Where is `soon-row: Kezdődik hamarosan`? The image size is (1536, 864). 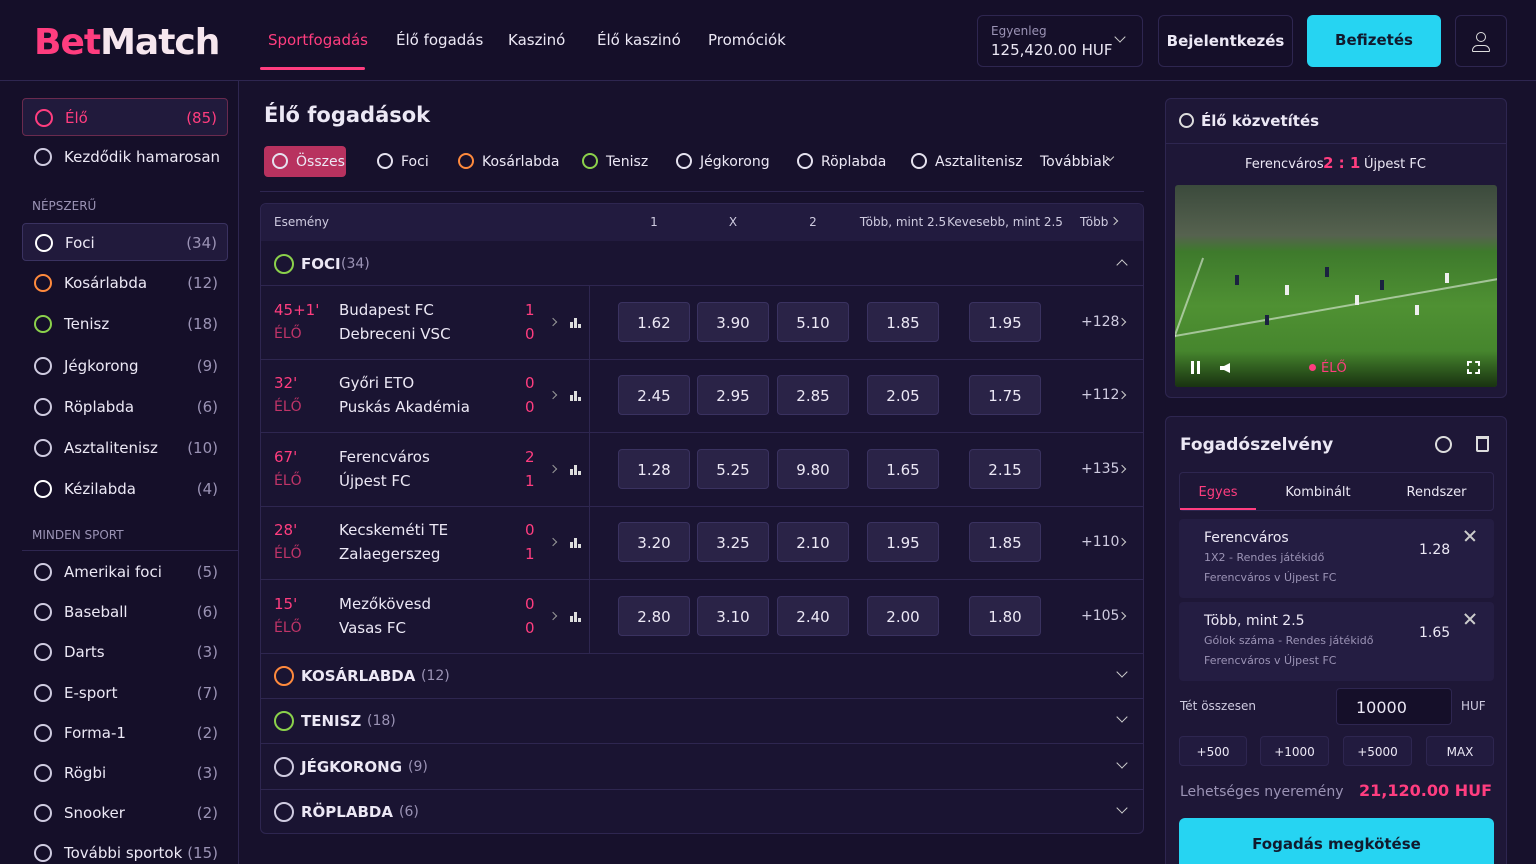 soon-row: Kezdődik hamarosan is located at coordinates (125, 157).